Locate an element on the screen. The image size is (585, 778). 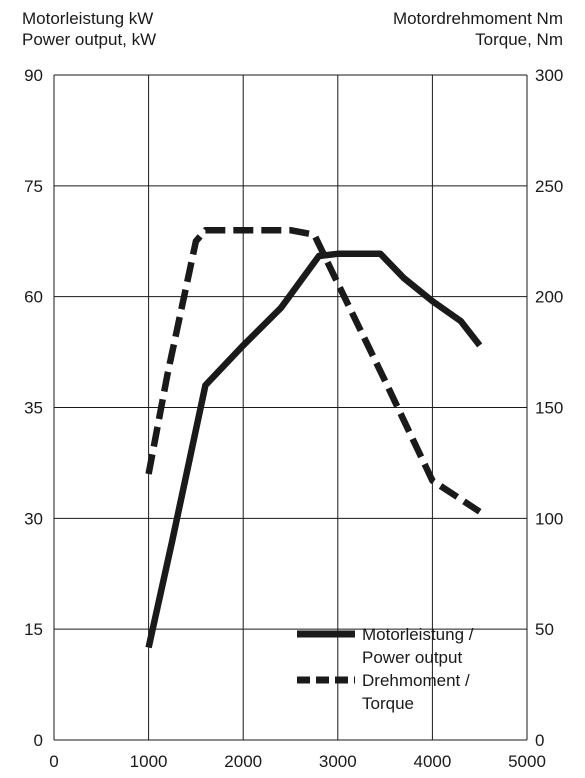
legend-label: Torque is located at coordinates (388, 703).